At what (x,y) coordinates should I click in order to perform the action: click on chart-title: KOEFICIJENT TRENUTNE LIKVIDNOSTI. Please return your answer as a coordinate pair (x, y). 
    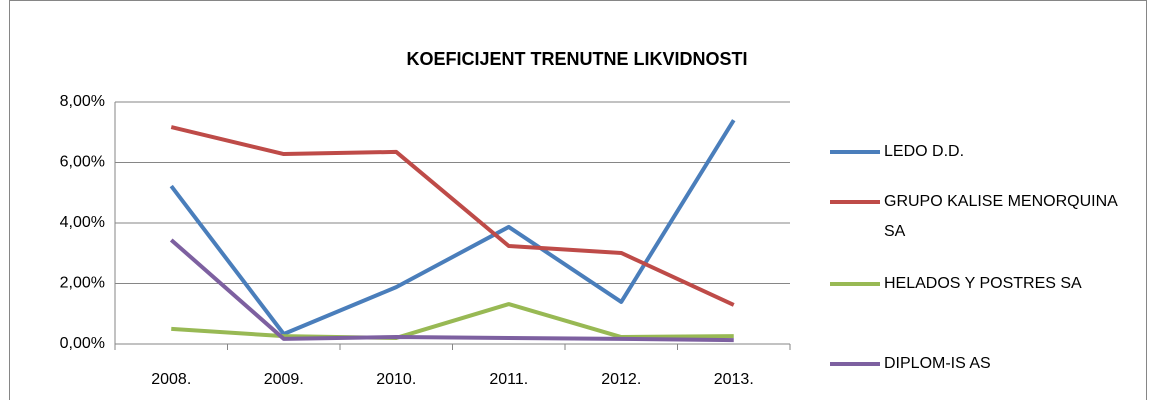
    Looking at the image, I should click on (576, 59).